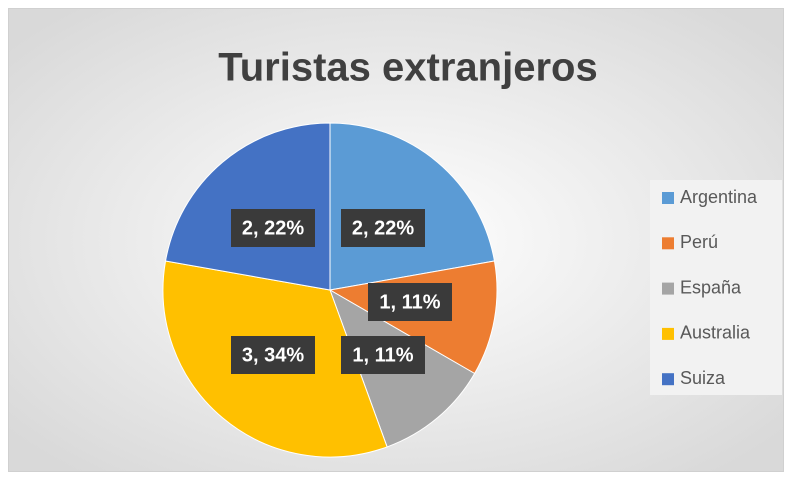 The image size is (792, 485). Describe the element at coordinates (407, 68) in the screenshot. I see `chart-title: Turistas extranjeros` at that location.